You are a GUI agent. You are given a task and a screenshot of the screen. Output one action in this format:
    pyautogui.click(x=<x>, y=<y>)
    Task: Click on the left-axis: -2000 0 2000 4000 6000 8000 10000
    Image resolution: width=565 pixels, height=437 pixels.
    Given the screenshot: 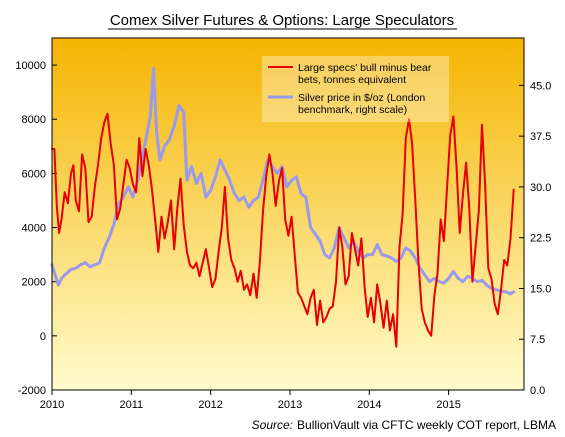 What is the action you would take?
    pyautogui.click(x=36, y=228)
    